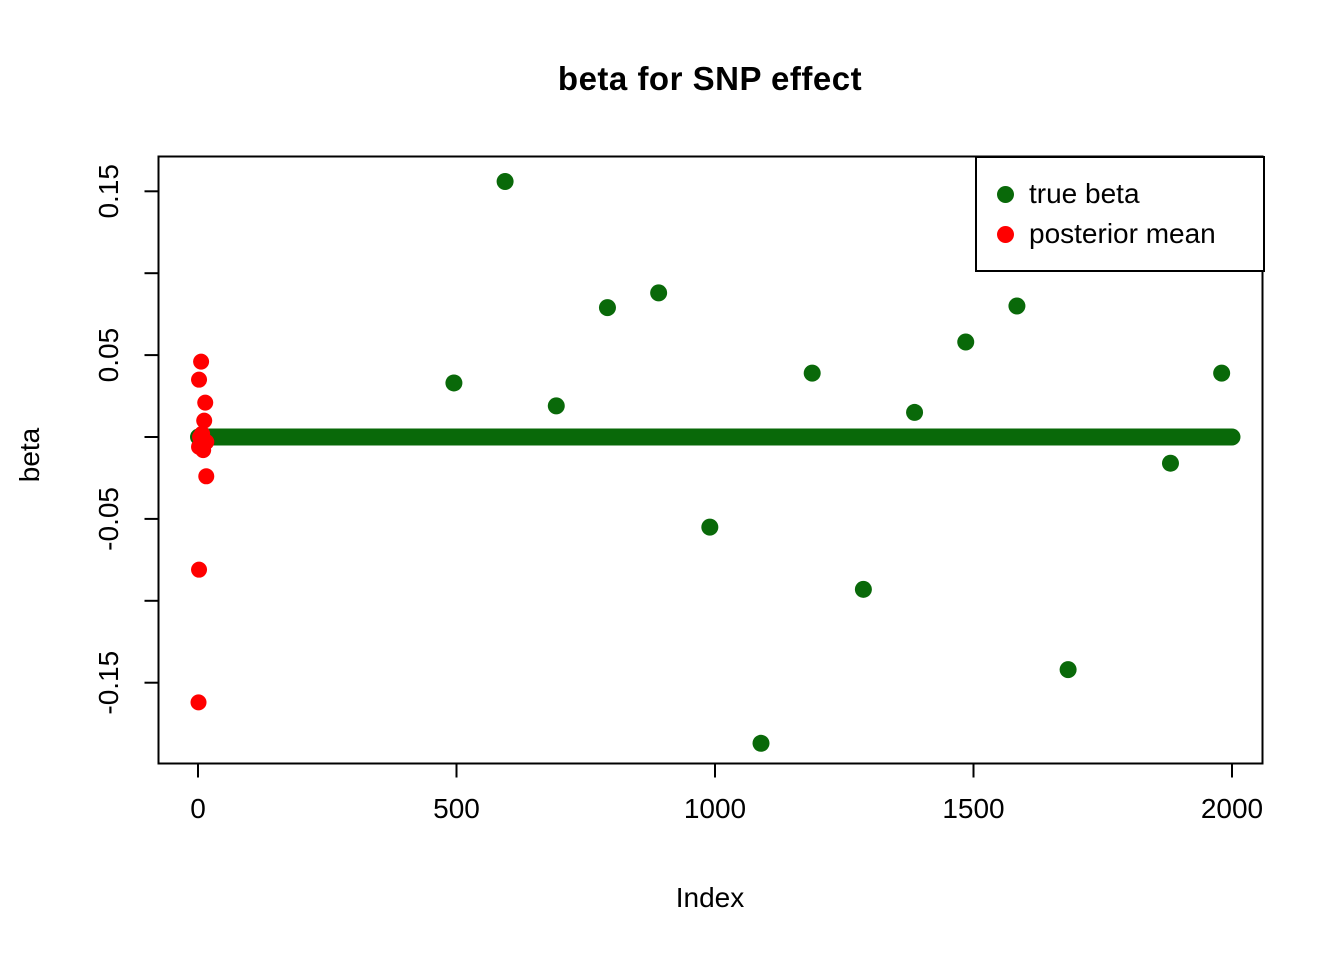  What do you see at coordinates (108, 683) in the screenshot?
I see `y-tick-label--0.15: -0.15` at bounding box center [108, 683].